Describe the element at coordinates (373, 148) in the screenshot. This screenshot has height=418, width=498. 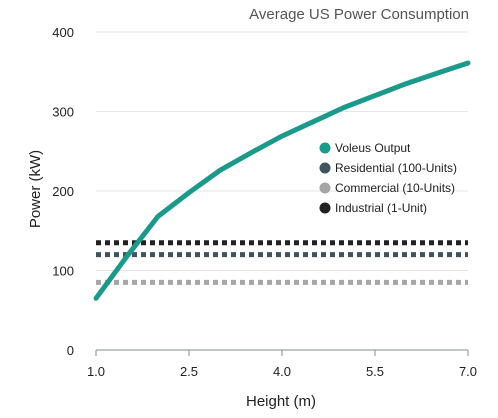
I see `legend-label: Voleus Output` at that location.